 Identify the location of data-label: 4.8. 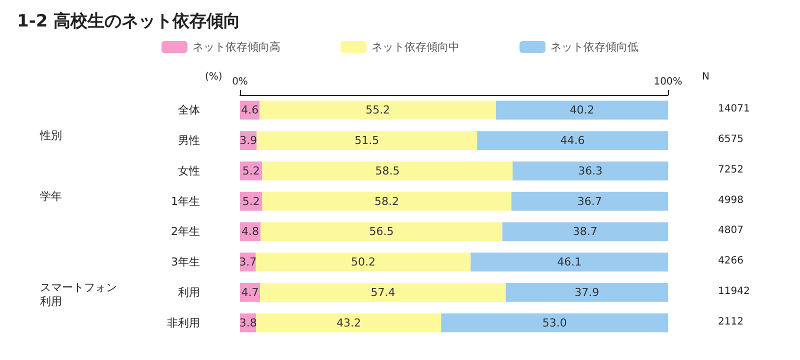
(251, 231).